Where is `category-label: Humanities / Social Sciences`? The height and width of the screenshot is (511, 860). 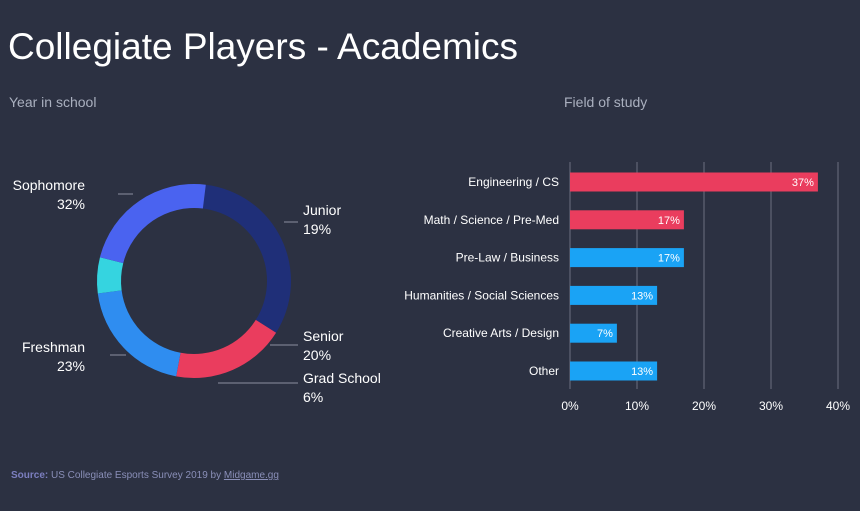
category-label: Humanities / Social Sciences is located at coordinates (481, 295).